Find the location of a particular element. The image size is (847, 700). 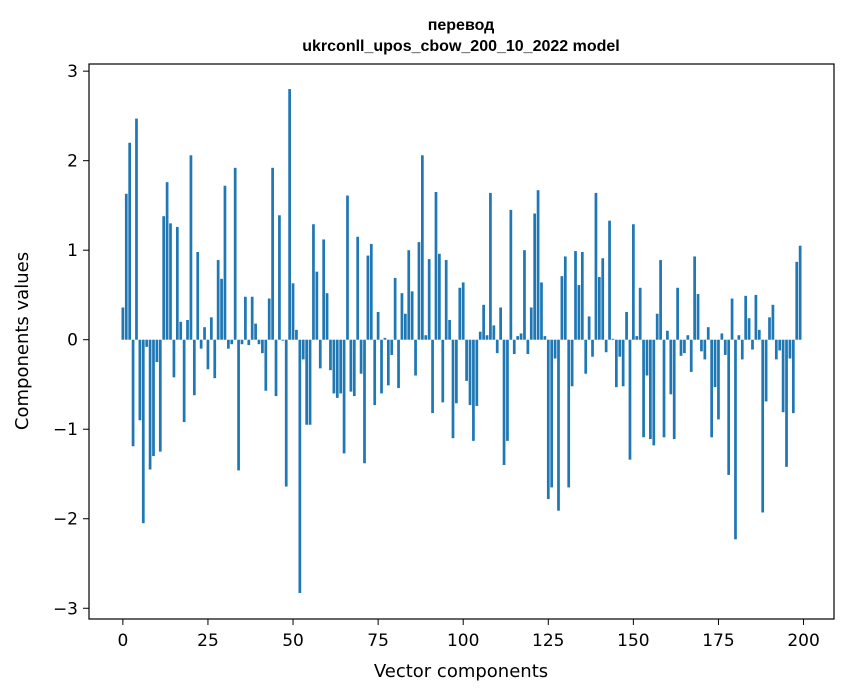

x-tick-label: 200 is located at coordinates (803, 641).